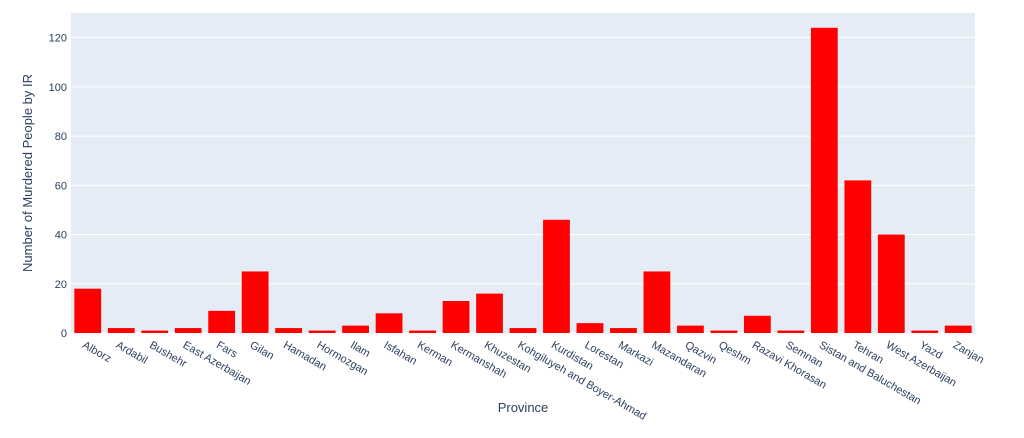  What do you see at coordinates (657, 302) in the screenshot?
I see `bar-mazandaran` at bounding box center [657, 302].